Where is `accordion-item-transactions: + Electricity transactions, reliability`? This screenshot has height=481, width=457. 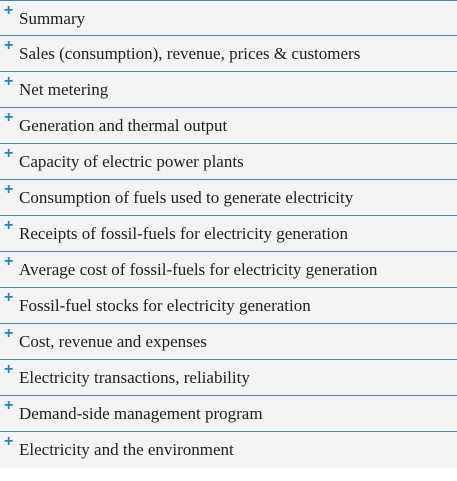 accordion-item-transactions: + Electricity transactions, reliability is located at coordinates (228, 378).